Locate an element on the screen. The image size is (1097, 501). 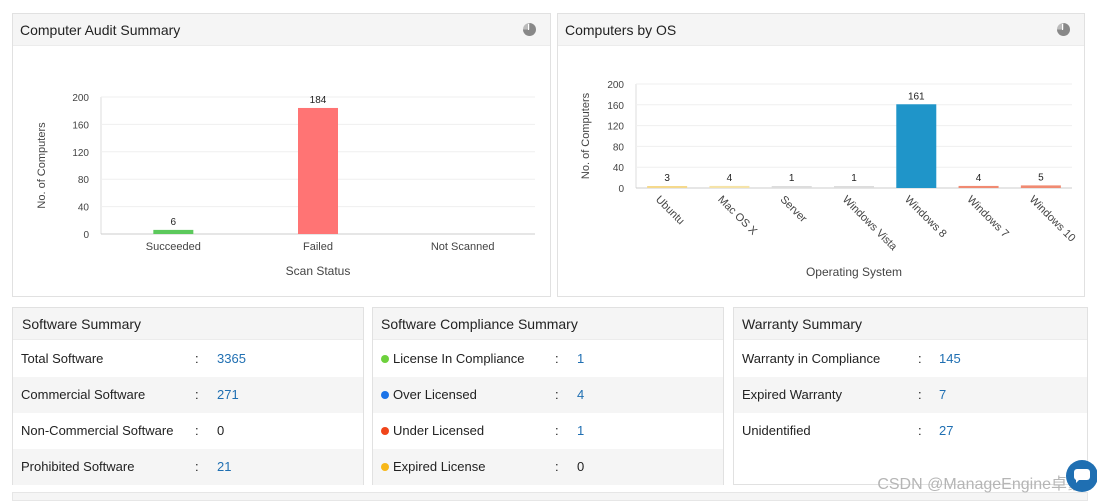
row-label: License In Compliance is located at coordinates (453, 359).